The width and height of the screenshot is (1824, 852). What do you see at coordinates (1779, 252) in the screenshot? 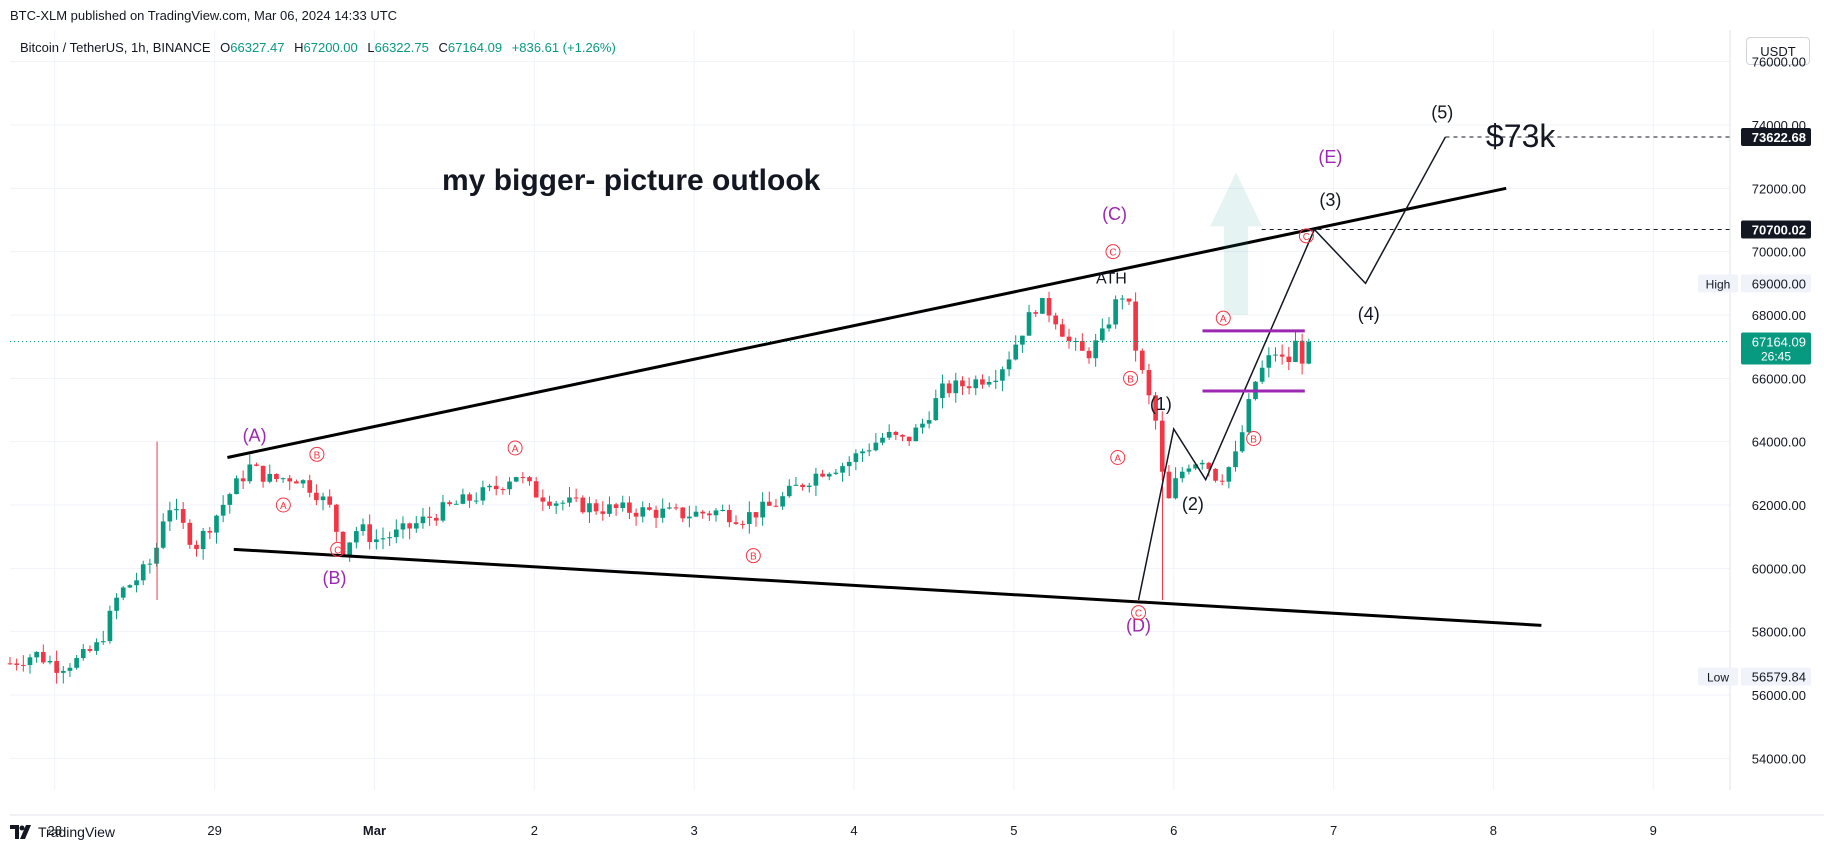
I see `price-tick-label: 70000.00` at bounding box center [1779, 252].